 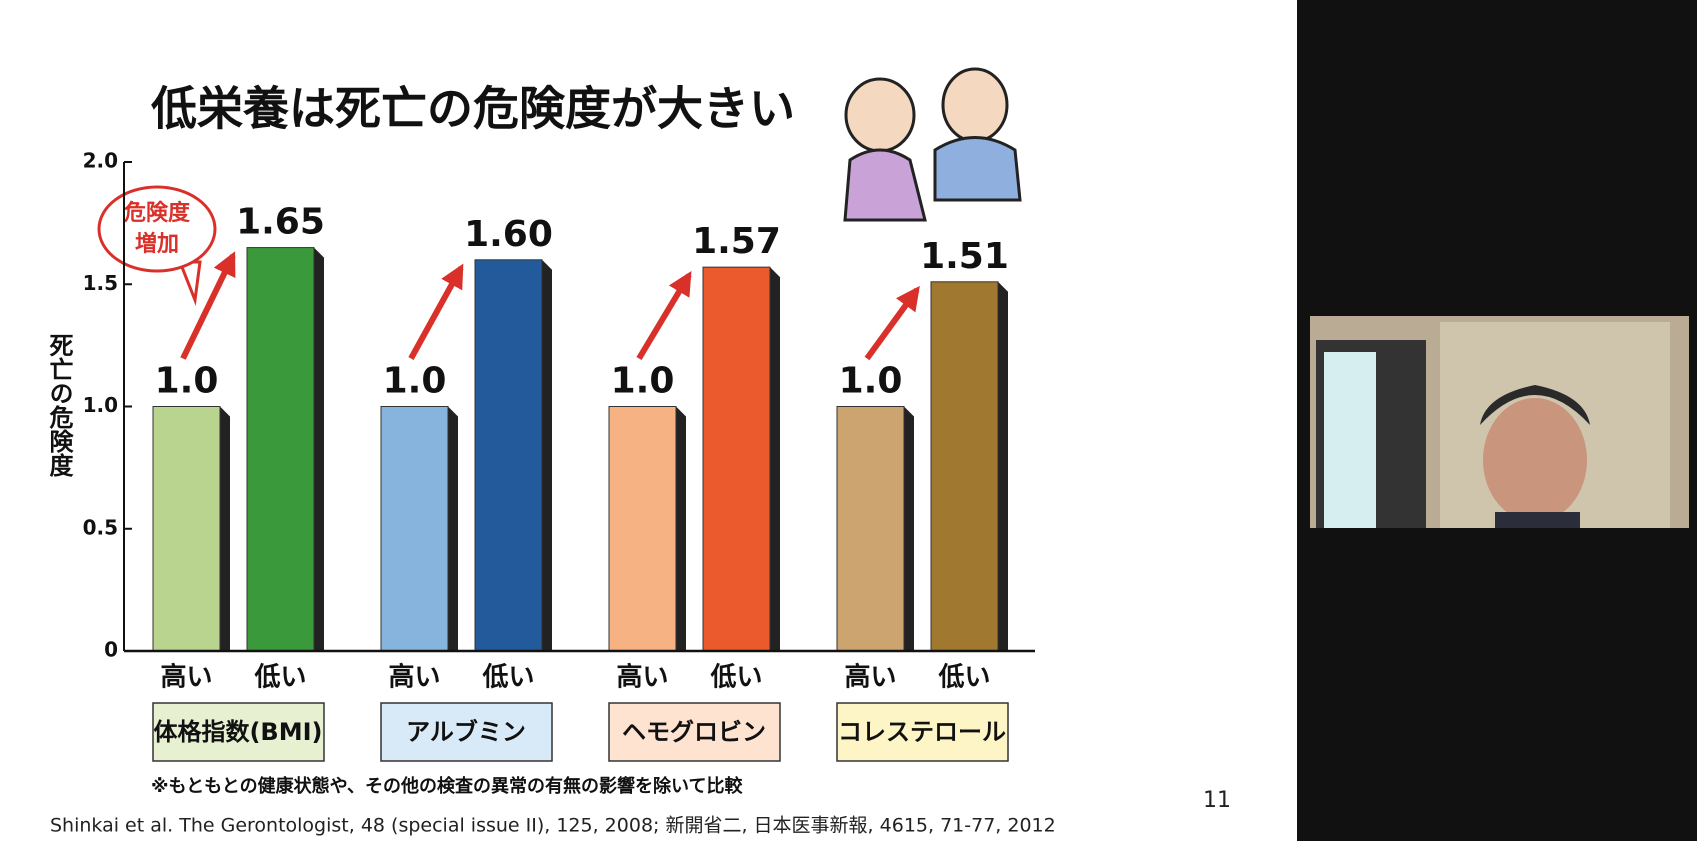 What do you see at coordinates (59, 405) in the screenshot?
I see `y-axis-label: 死亡の危険度` at bounding box center [59, 405].